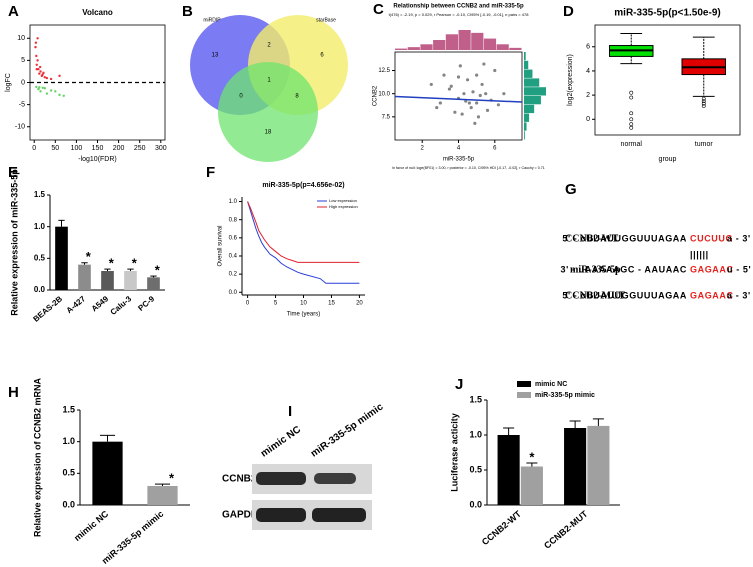 The height and width of the screenshot is (567, 753). I want to click on x-tick-label: 10, so click(303, 304).